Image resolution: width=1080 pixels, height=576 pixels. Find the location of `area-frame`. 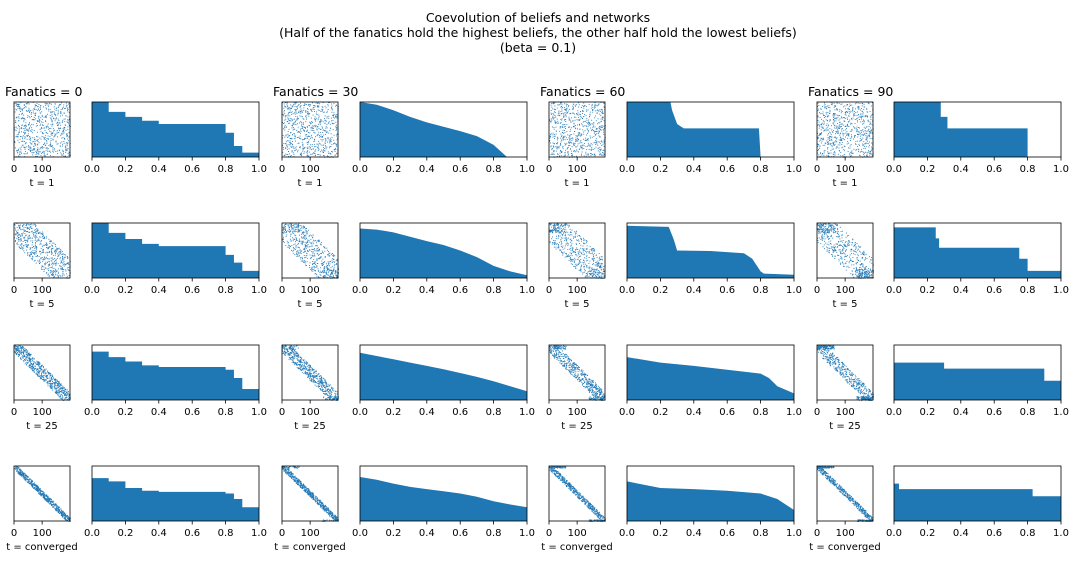

area-frame is located at coordinates (443, 372).